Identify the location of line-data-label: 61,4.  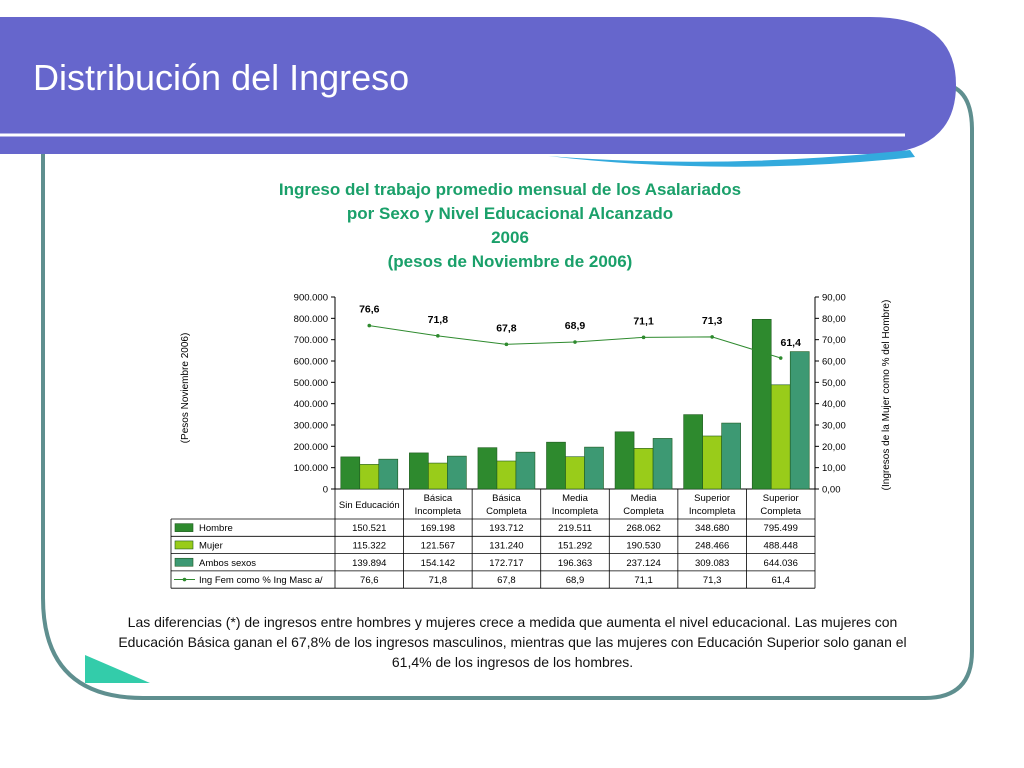
(790, 343).